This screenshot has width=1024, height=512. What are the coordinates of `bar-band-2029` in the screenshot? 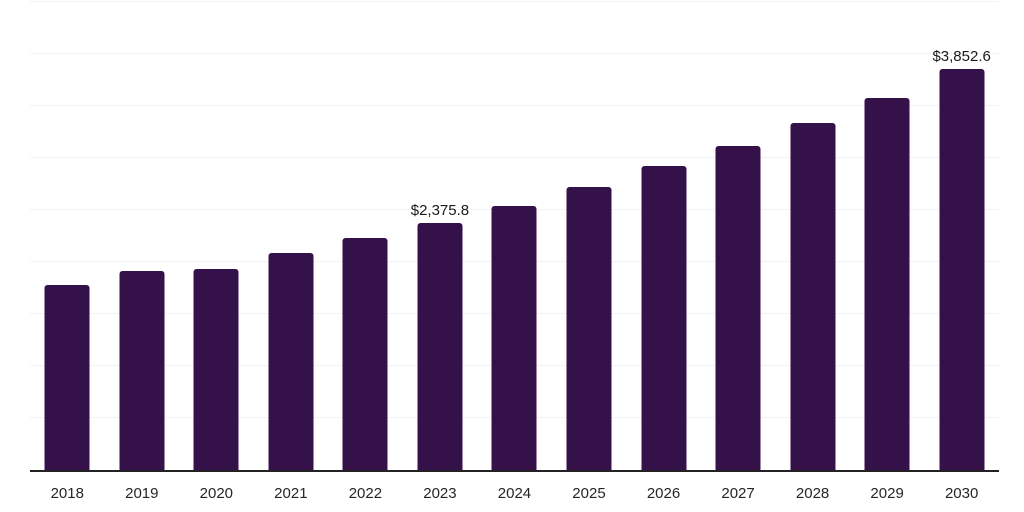 It's located at (887, 236).